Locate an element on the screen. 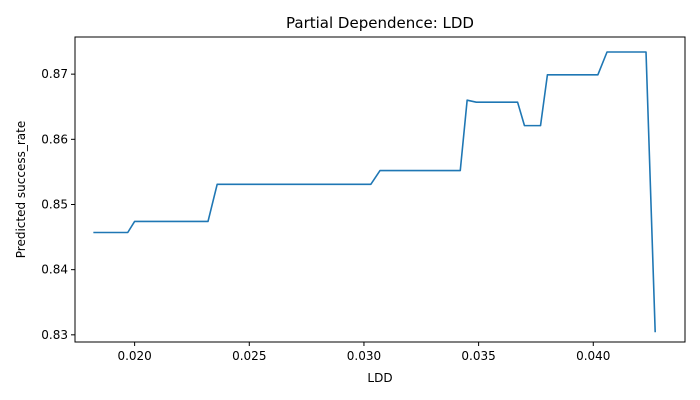 The width and height of the screenshot is (700, 400). y-axis-label: Predicted success_rate is located at coordinates (21, 189).